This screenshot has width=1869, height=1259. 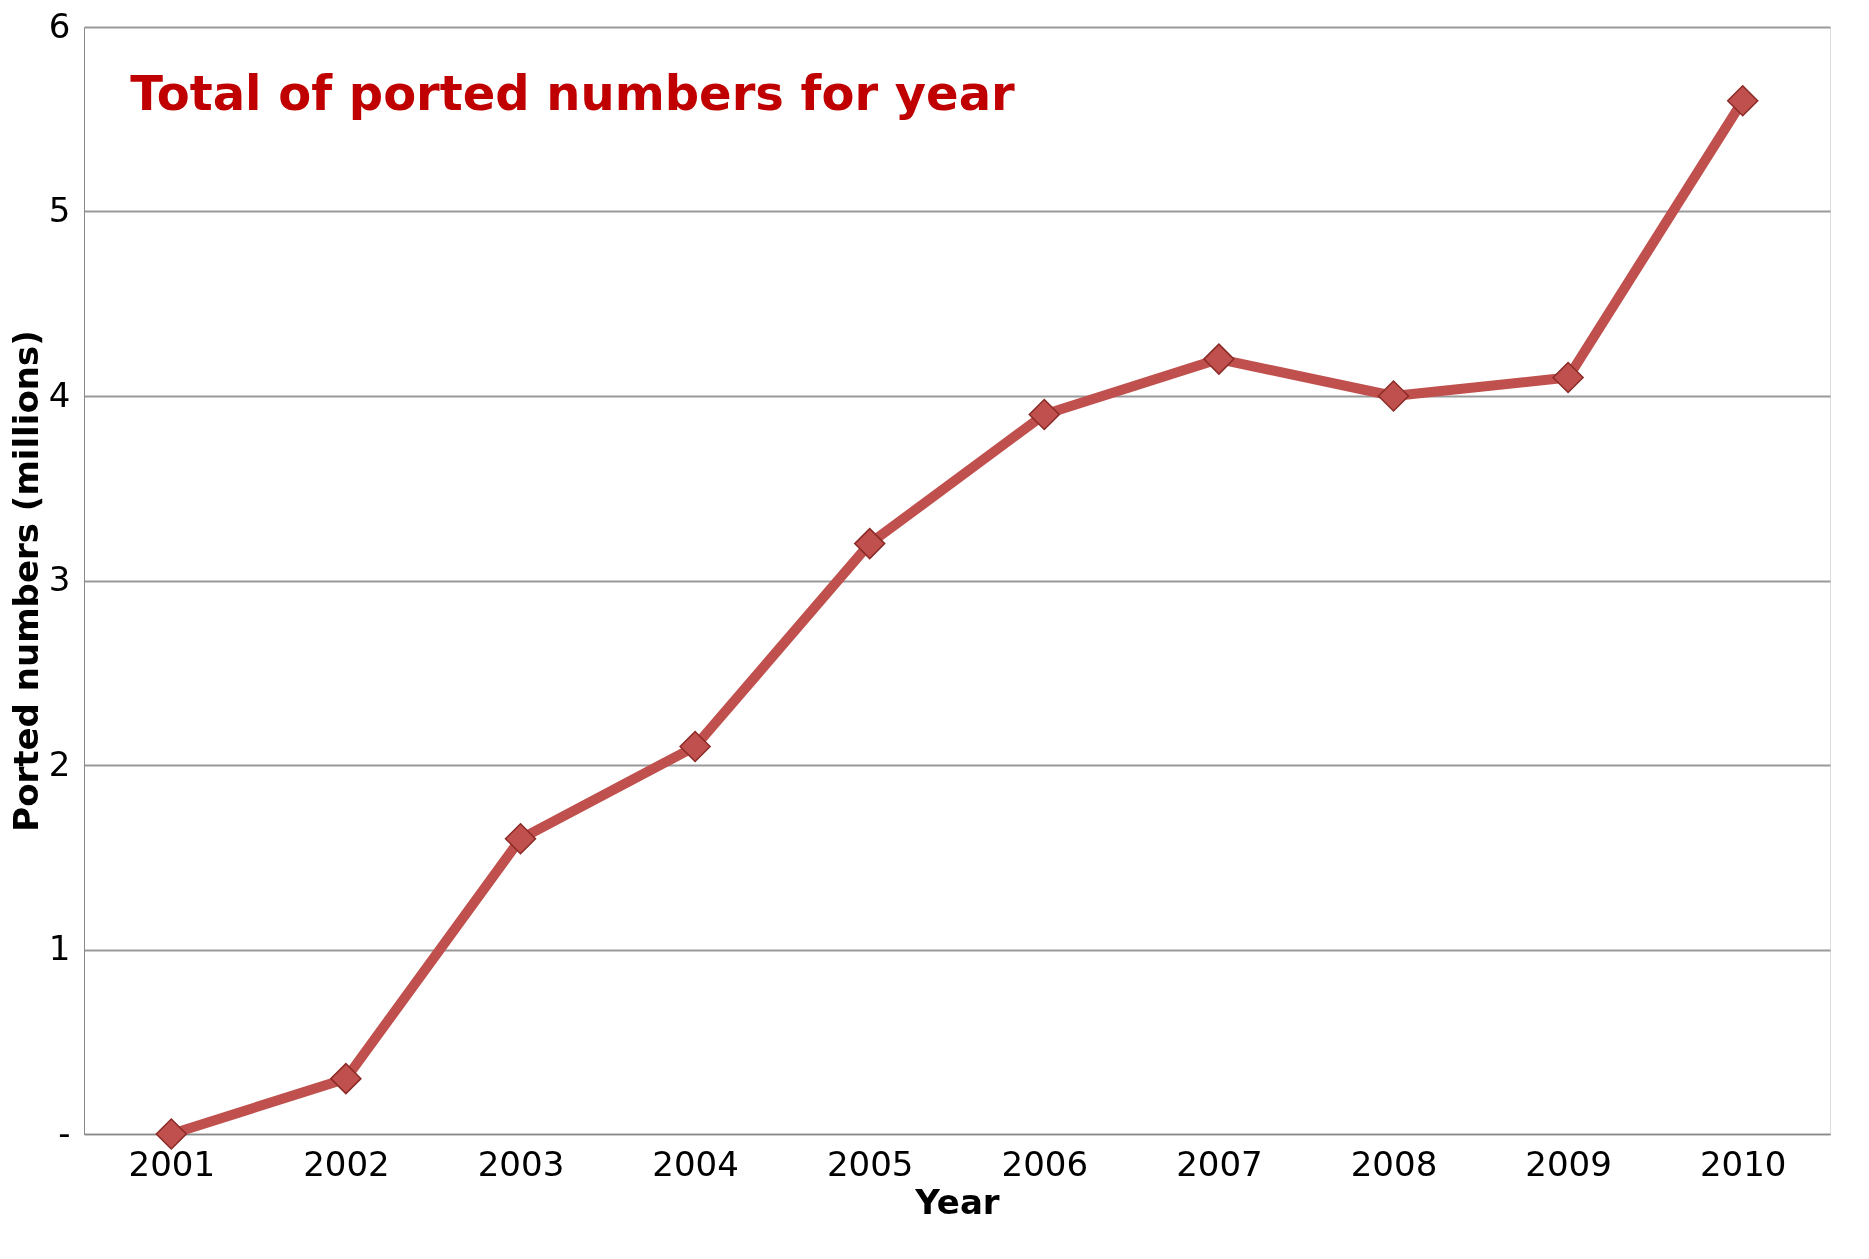 I want to click on y-tick-label: 5, so click(x=59, y=210).